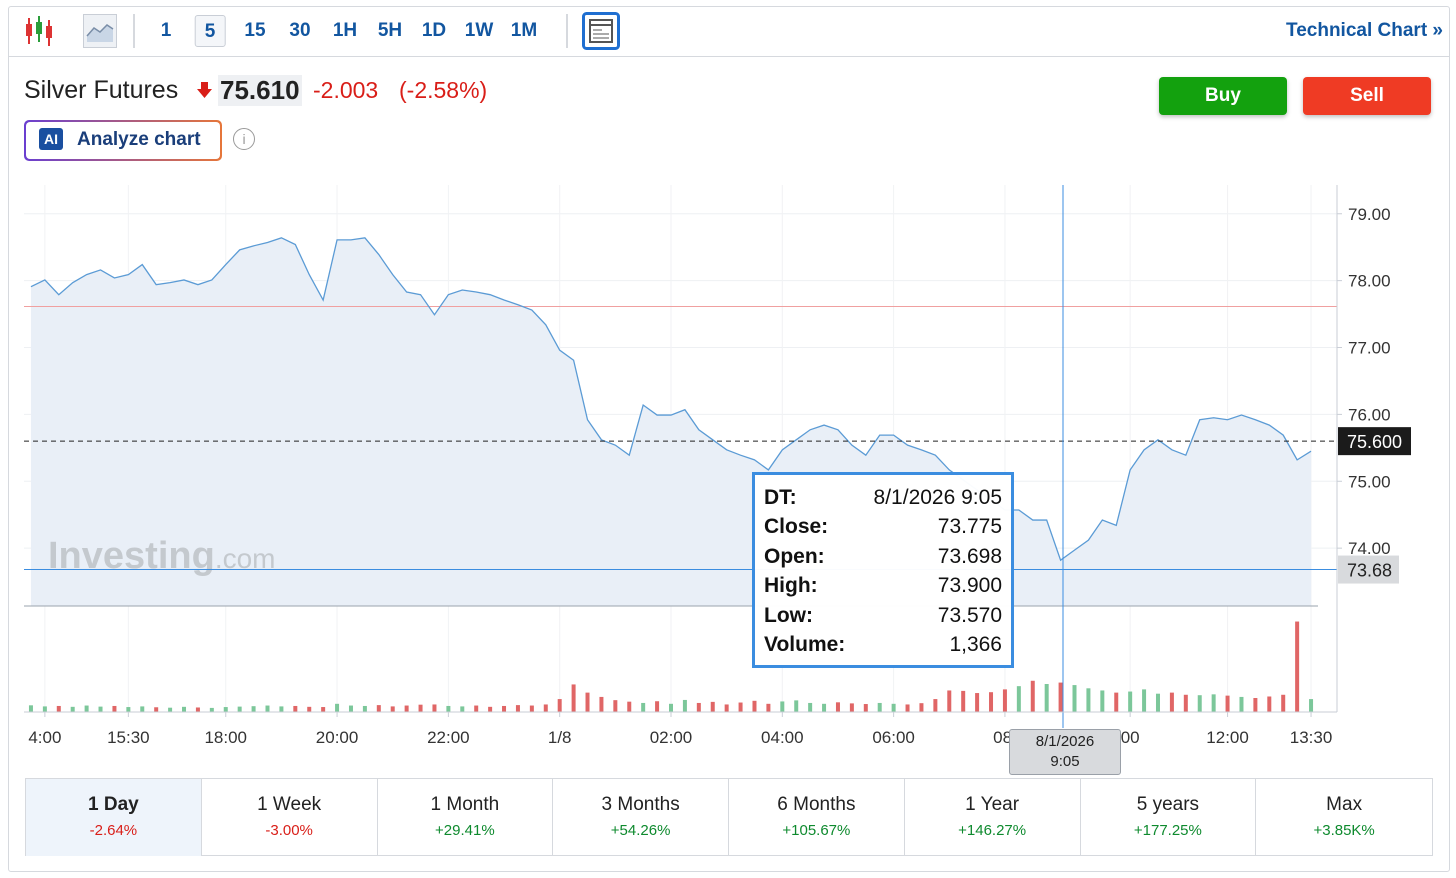 The image size is (1456, 878). I want to click on x-tick-label: 04:00, so click(782, 737).